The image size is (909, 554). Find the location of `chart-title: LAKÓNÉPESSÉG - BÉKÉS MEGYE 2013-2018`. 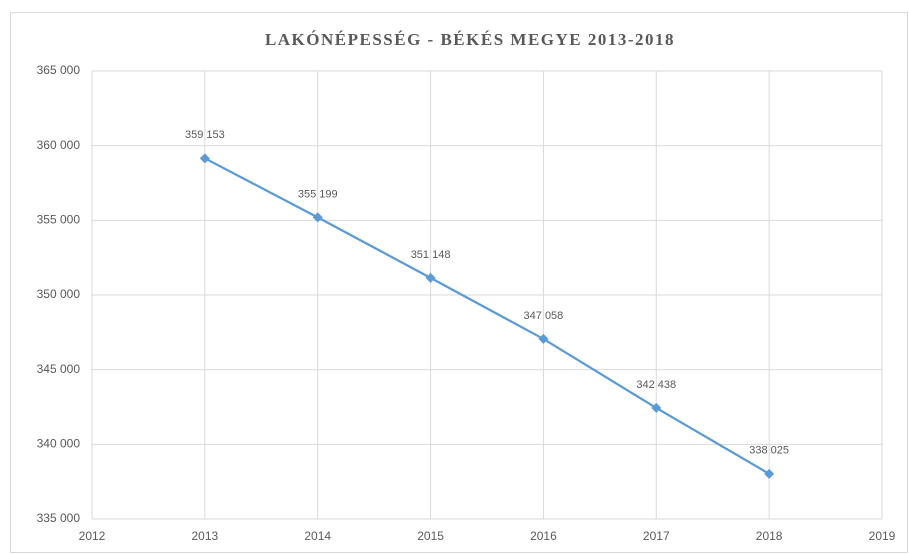

chart-title: LAKÓNÉPESSÉG - BÉKÉS MEGYE 2013-2018 is located at coordinates (470, 39).